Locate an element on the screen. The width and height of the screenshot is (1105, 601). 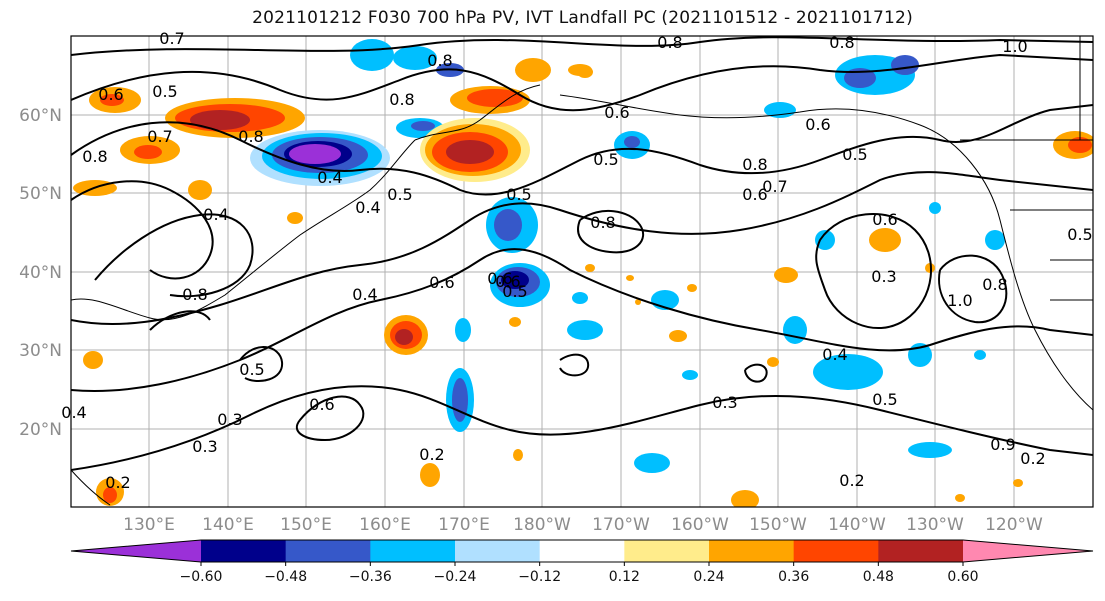
lon-label: 170°W is located at coordinates (621, 525).